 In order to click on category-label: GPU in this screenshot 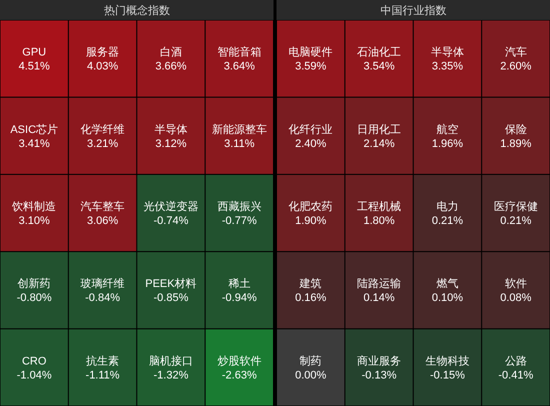, I will do `click(34, 52)`.